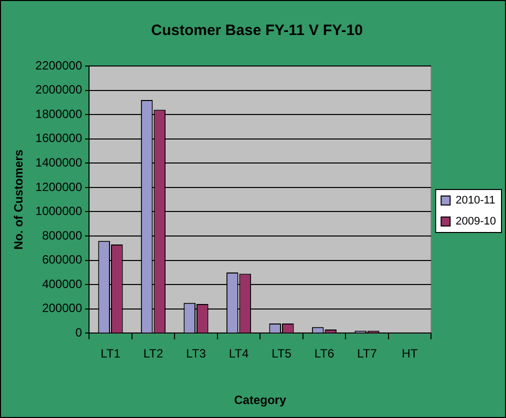 Image resolution: width=506 pixels, height=418 pixels. I want to click on x-tick-label: LT4, so click(238, 353).